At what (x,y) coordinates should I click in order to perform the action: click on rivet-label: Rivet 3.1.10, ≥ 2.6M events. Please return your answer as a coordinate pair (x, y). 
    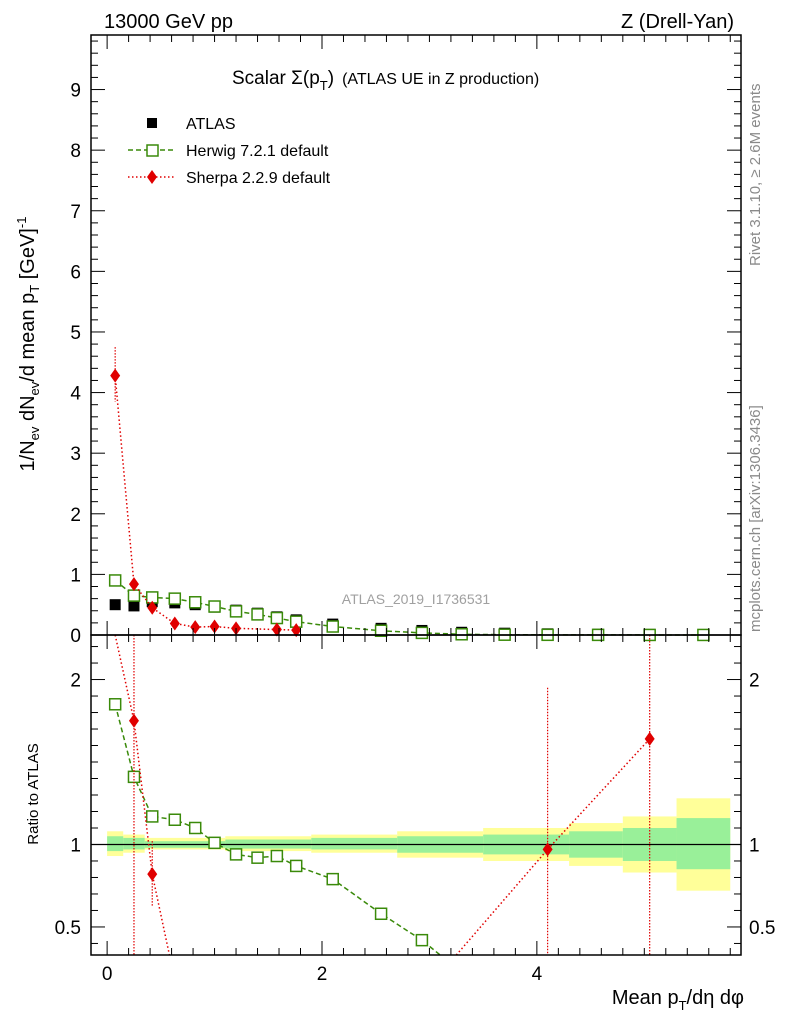
    Looking at the image, I should click on (755, 175).